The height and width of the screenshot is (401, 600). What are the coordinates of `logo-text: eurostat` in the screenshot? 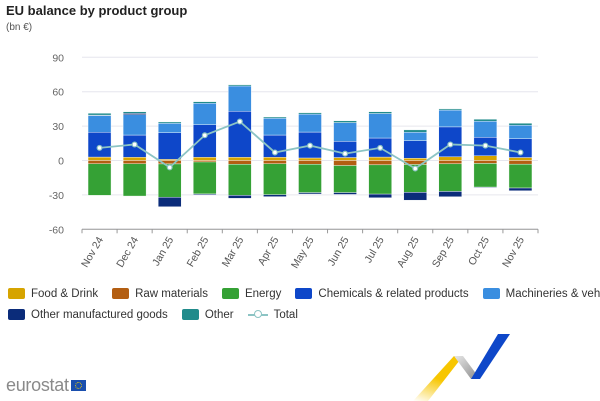 It's located at (37, 385).